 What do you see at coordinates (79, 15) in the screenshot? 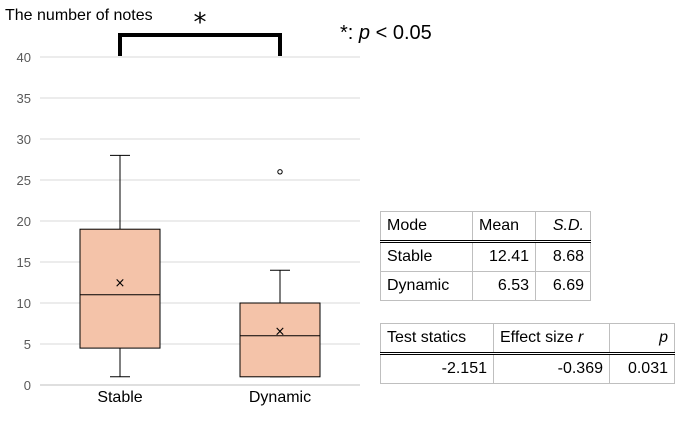
I see `y-axis-label: The number of notes` at bounding box center [79, 15].